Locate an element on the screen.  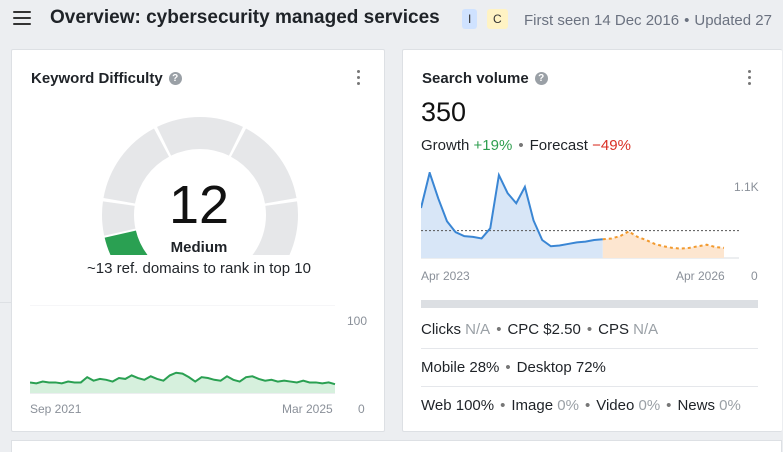
kd-line is located at coordinates (183, 378).